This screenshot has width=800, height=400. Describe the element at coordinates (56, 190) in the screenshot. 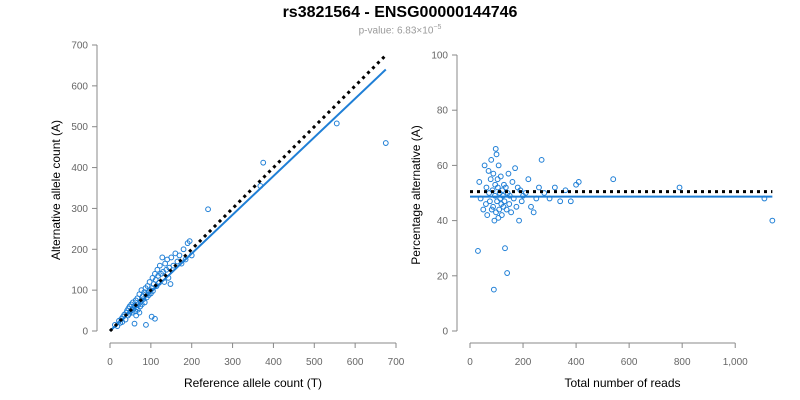

I see `left-y-axis-label: Alternative allele count (A)` at that location.